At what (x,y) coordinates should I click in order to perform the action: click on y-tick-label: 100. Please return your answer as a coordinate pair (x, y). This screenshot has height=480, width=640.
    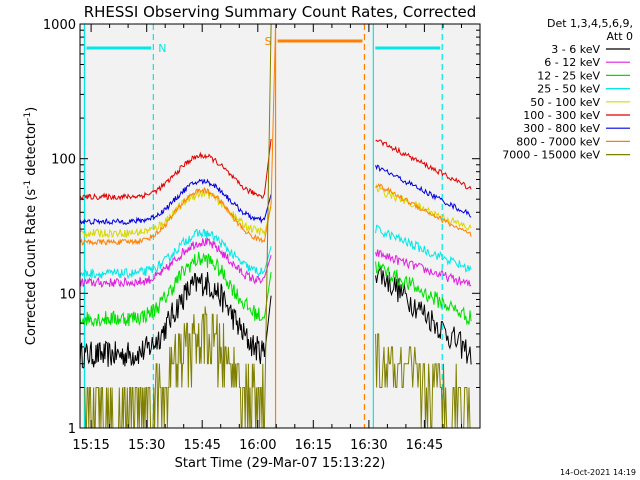
    Looking at the image, I should click on (63, 160).